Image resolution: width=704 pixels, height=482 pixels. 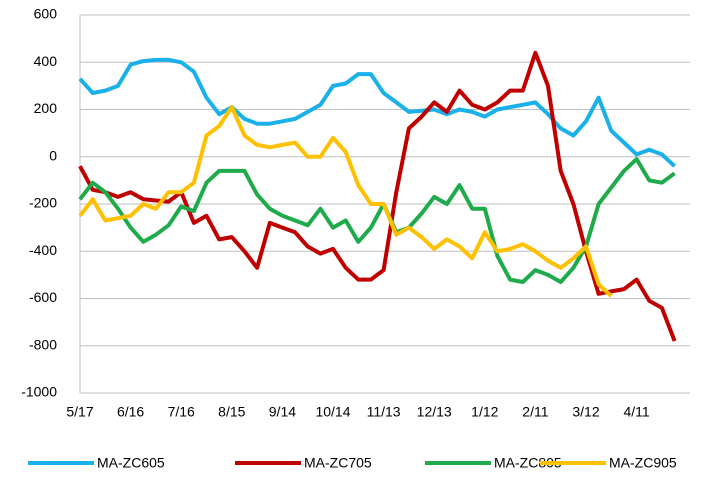 What do you see at coordinates (131, 463) in the screenshot?
I see `legend-label: MA-ZC605` at bounding box center [131, 463].